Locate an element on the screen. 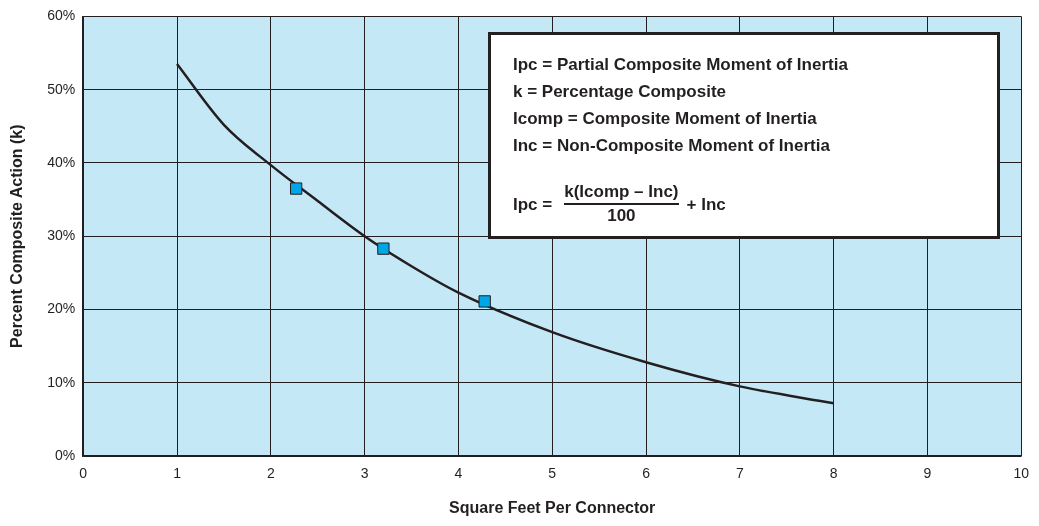 This screenshot has height=526, width=1039. x-tick-label: 10 is located at coordinates (1021, 473).